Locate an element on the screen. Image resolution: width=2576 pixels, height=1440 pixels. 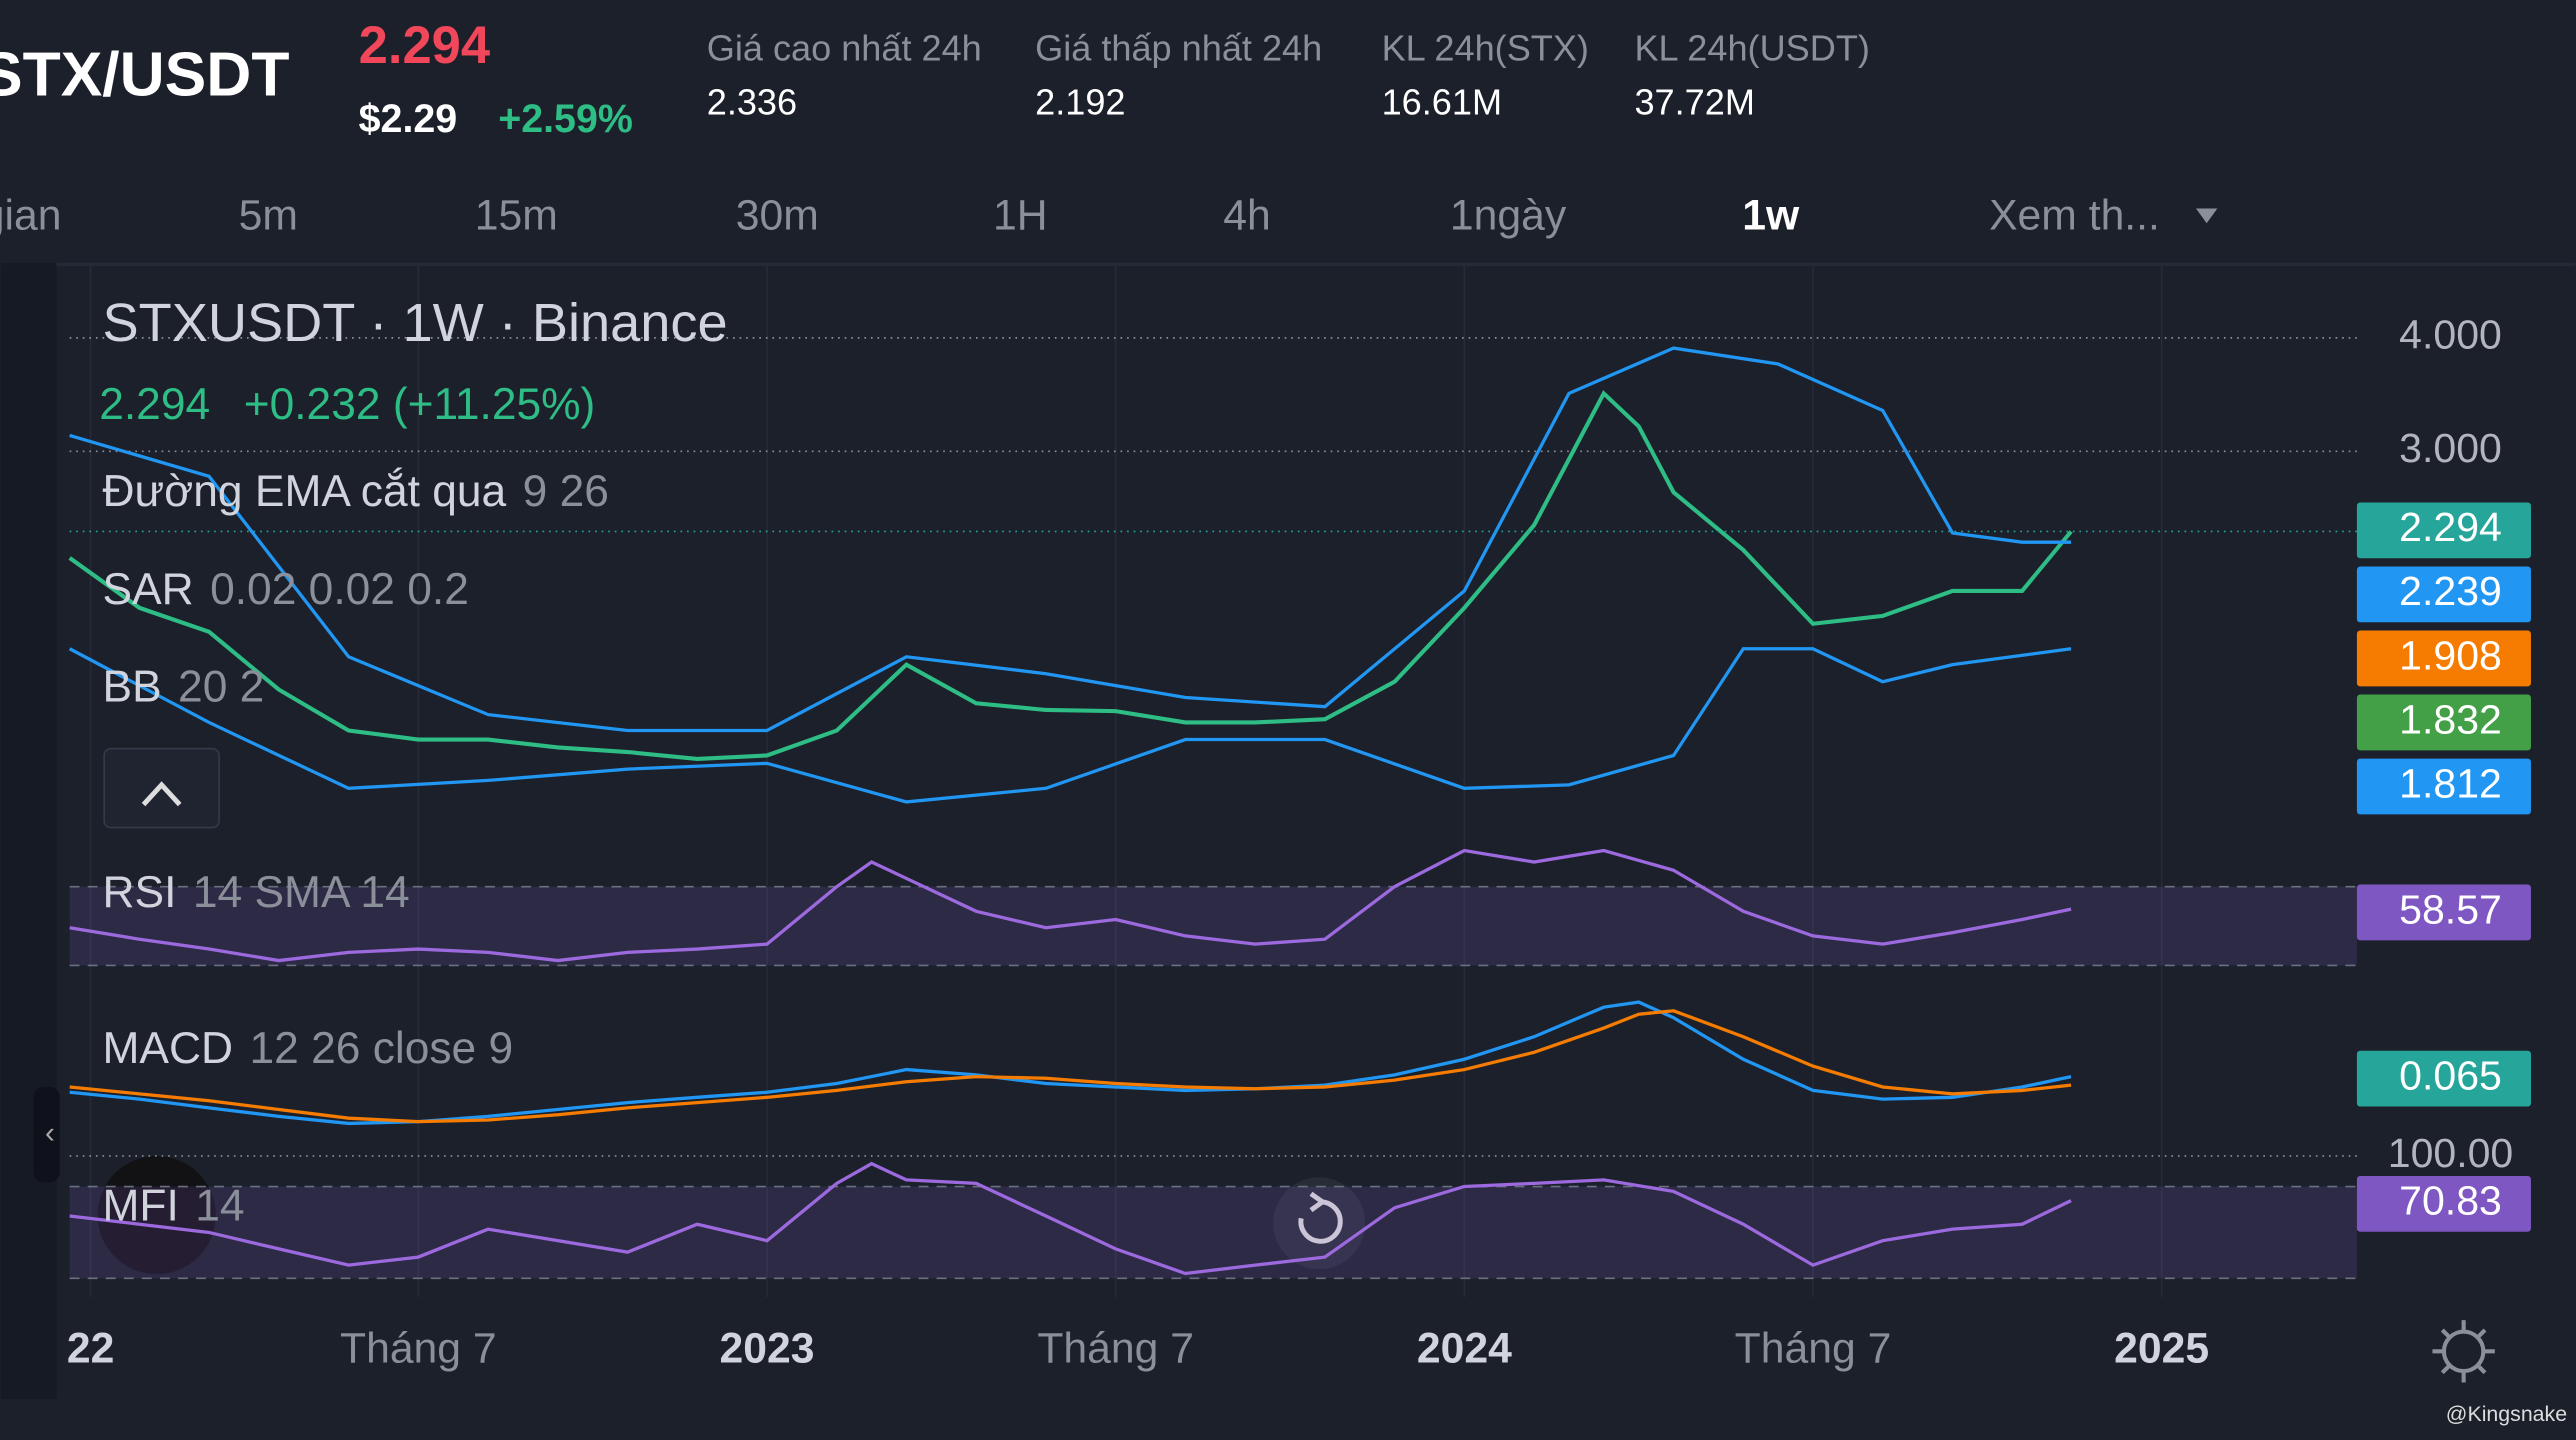
divider is located at coordinates (1288, 264).